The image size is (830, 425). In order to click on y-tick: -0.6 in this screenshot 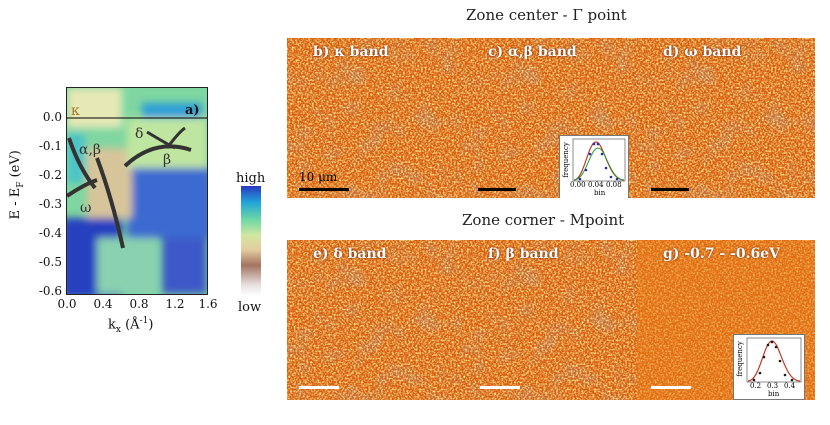, I will do `click(50, 291)`.